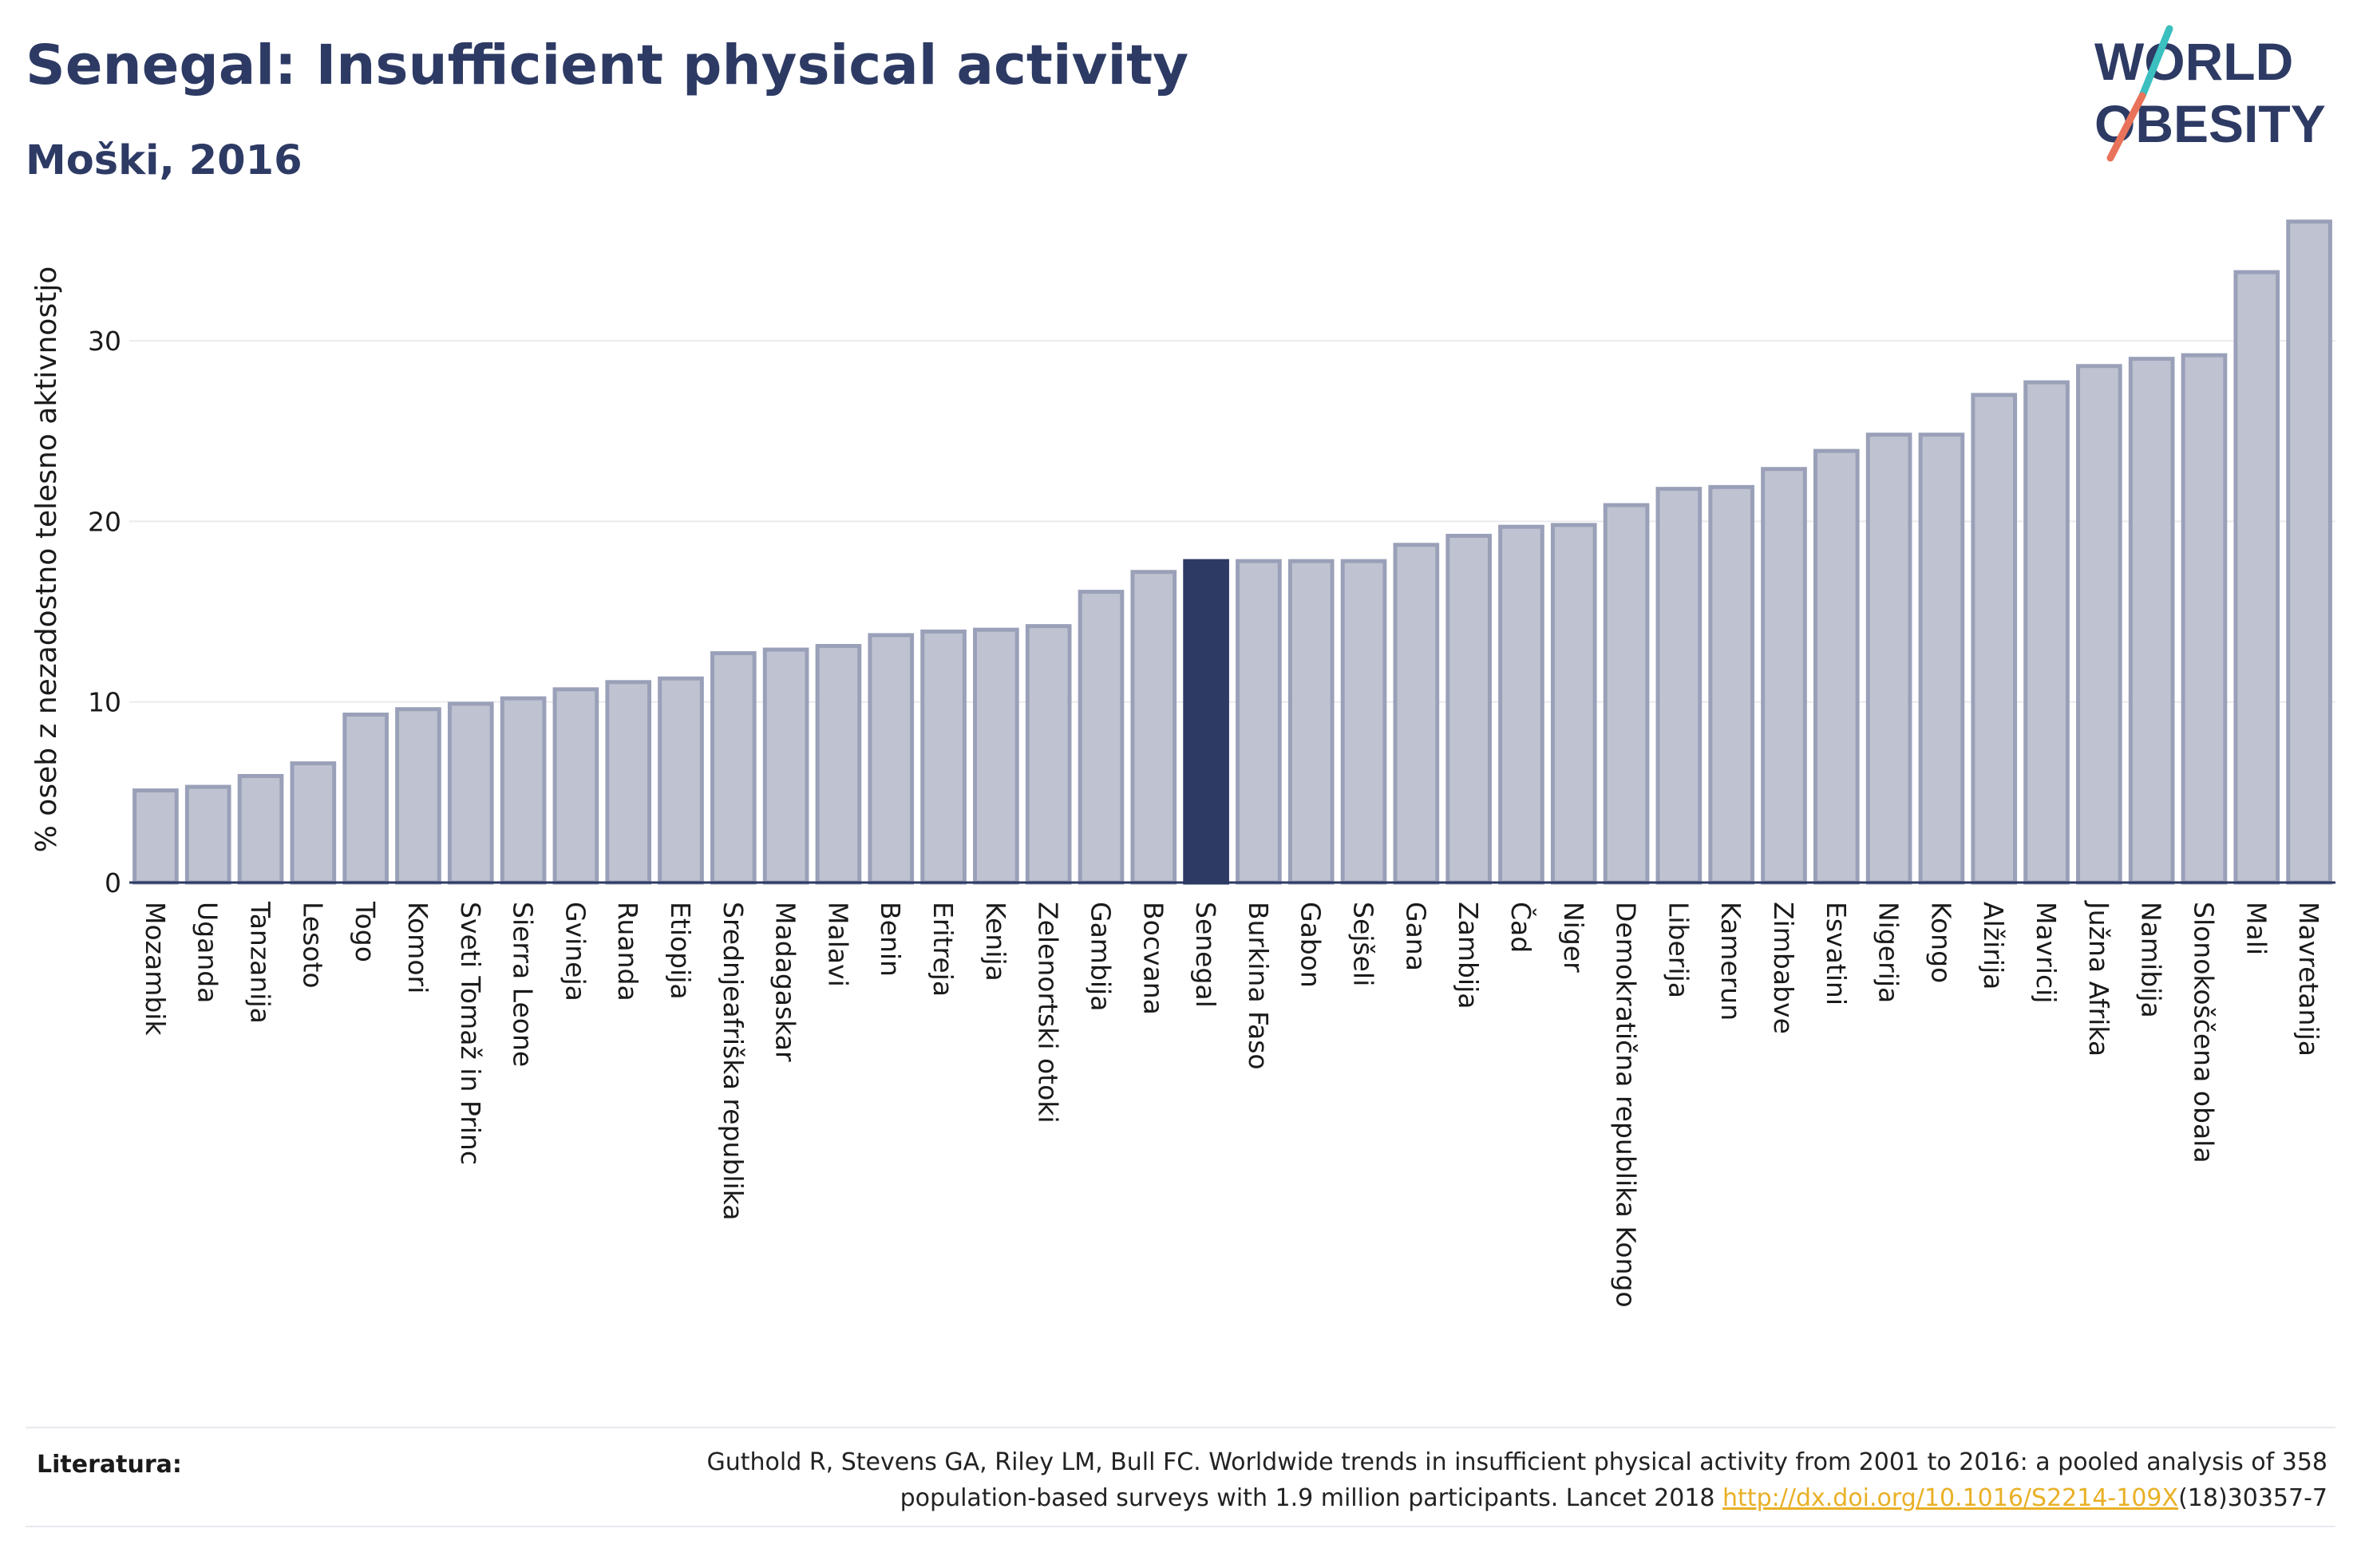 This screenshot has width=2361, height=1568. Describe the element at coordinates (1415, 936) in the screenshot. I see `x-tick-label: Gana` at that location.